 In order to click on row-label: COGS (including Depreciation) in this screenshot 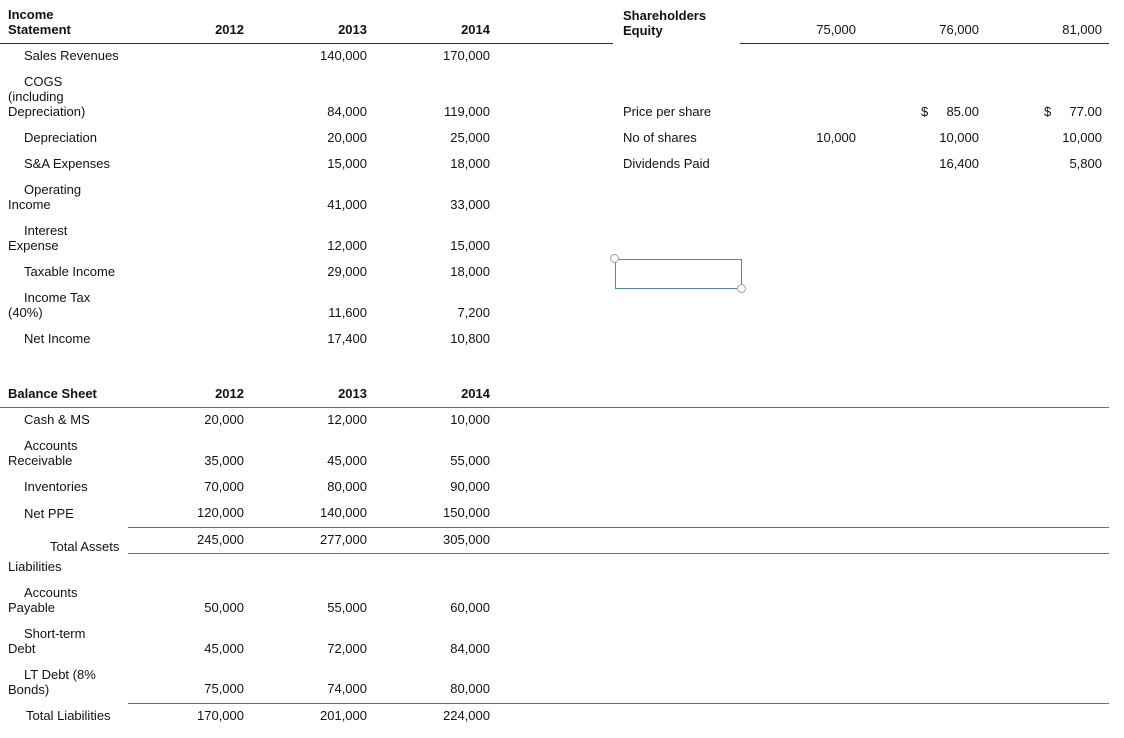, I will do `click(47, 96)`.